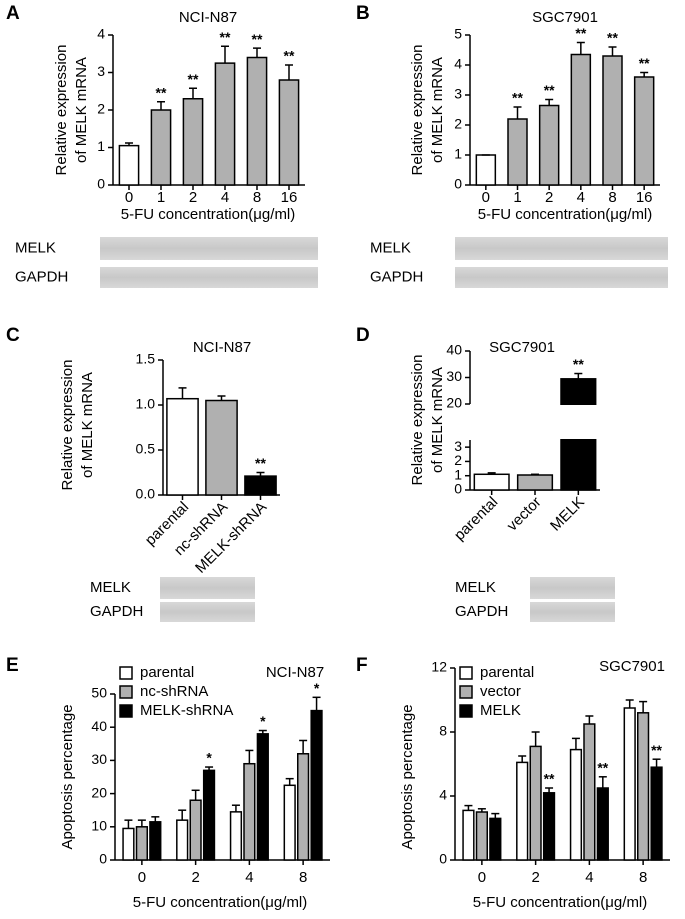 The width and height of the screenshot is (685, 919). Describe the element at coordinates (99, 826) in the screenshot. I see `y-tick-label: 10` at that location.